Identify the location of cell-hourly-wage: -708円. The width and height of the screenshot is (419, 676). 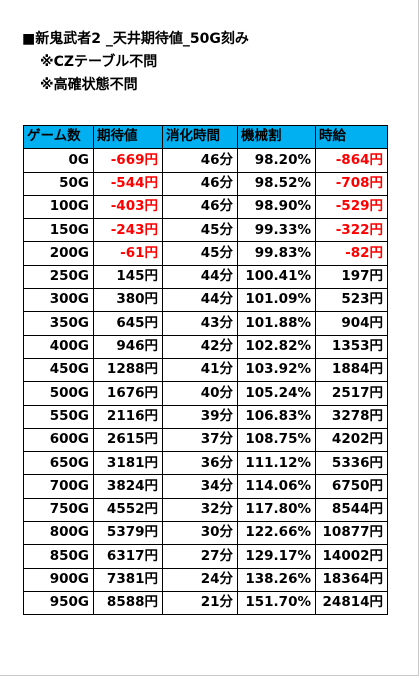
(351, 183).